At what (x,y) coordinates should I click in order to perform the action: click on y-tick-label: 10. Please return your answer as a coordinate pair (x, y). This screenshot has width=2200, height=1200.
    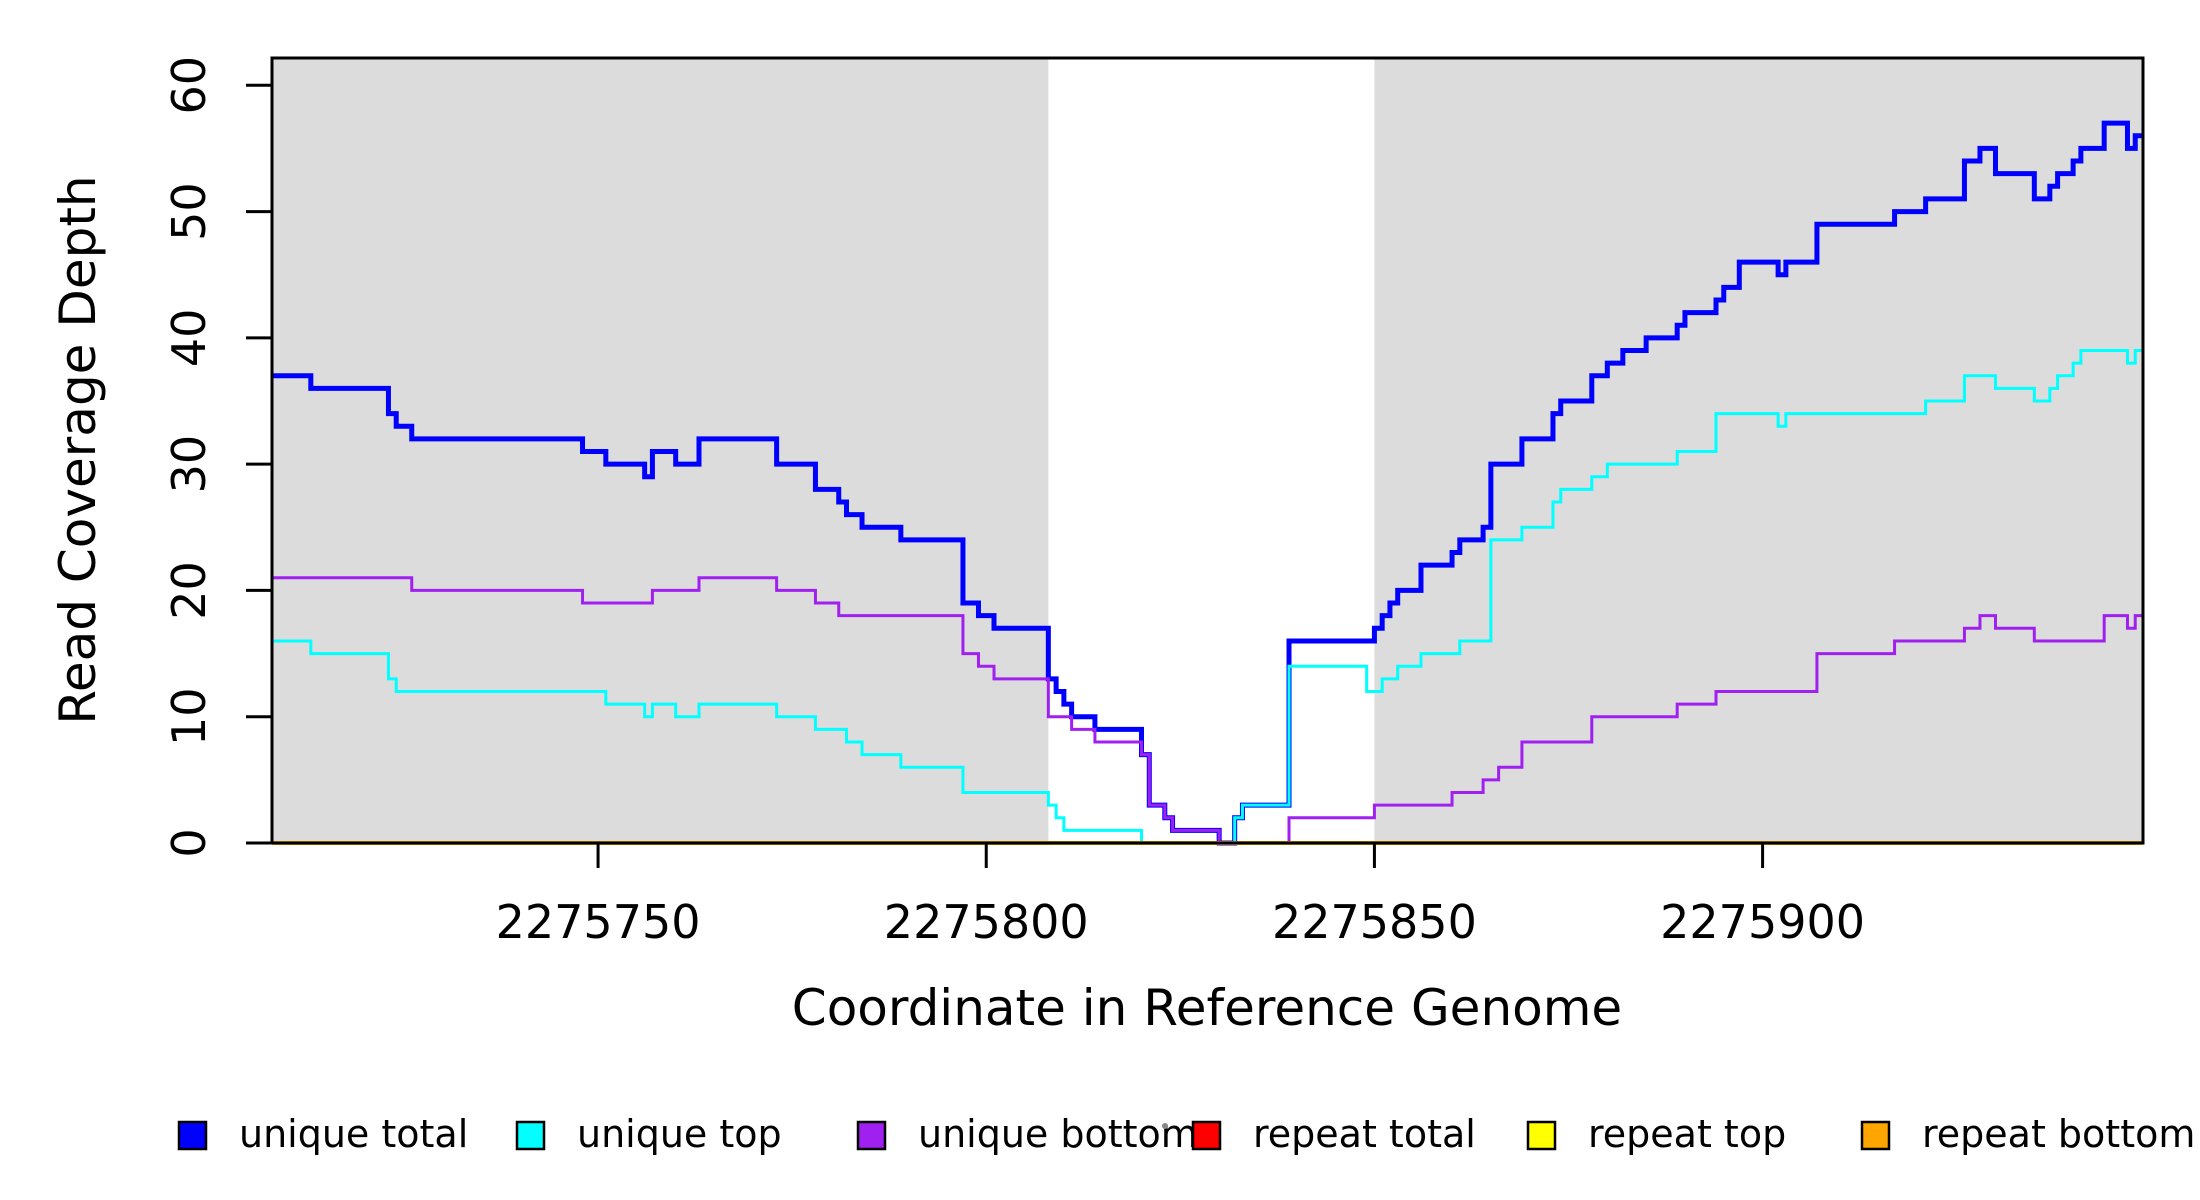
    Looking at the image, I should click on (189, 716).